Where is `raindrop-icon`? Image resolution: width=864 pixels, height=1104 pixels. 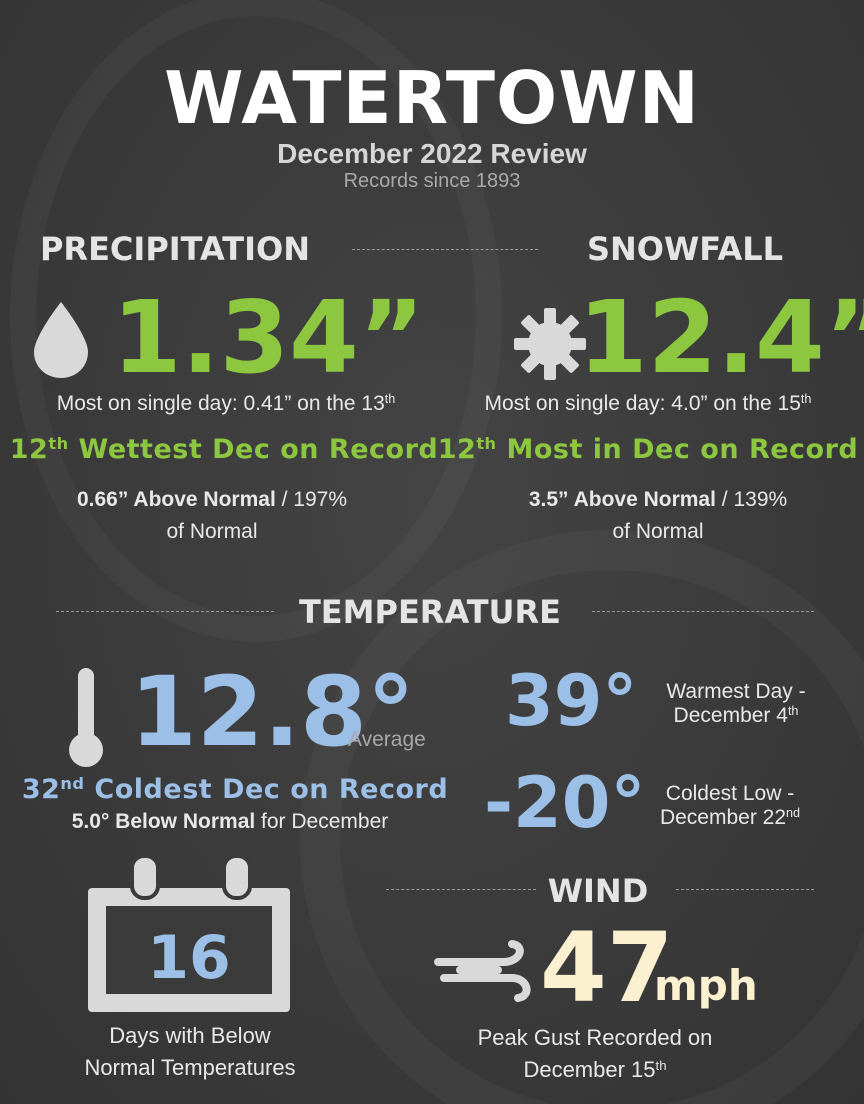 raindrop-icon is located at coordinates (61, 340).